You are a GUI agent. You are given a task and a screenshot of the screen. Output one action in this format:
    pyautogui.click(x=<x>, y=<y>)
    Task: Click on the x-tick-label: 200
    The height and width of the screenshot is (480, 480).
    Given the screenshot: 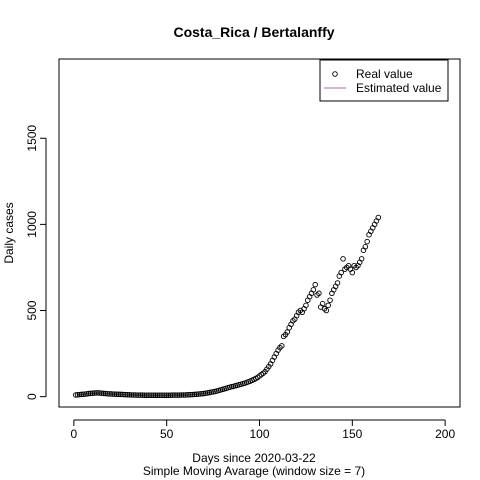 What is the action you would take?
    pyautogui.click(x=445, y=434)
    